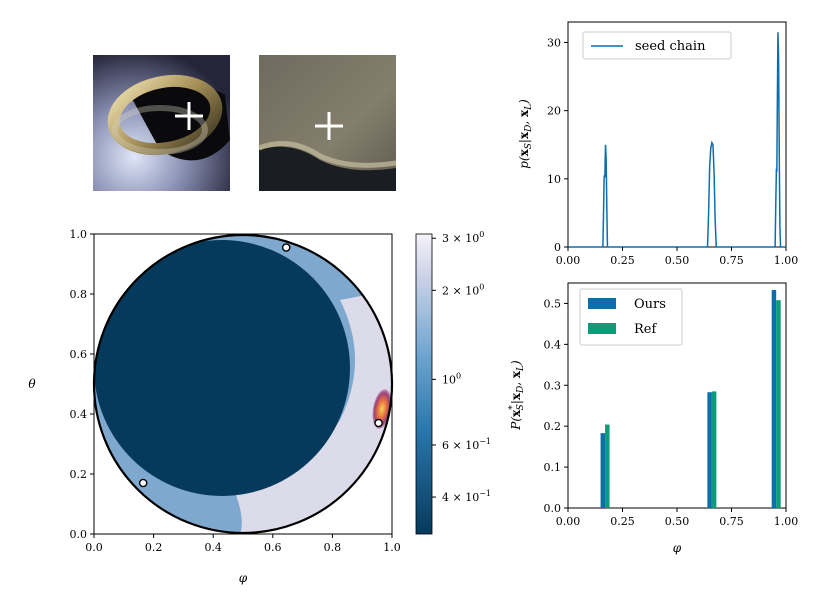 The width and height of the screenshot is (830, 593). I want to click on density-y-tick-label: 30, so click(554, 42).